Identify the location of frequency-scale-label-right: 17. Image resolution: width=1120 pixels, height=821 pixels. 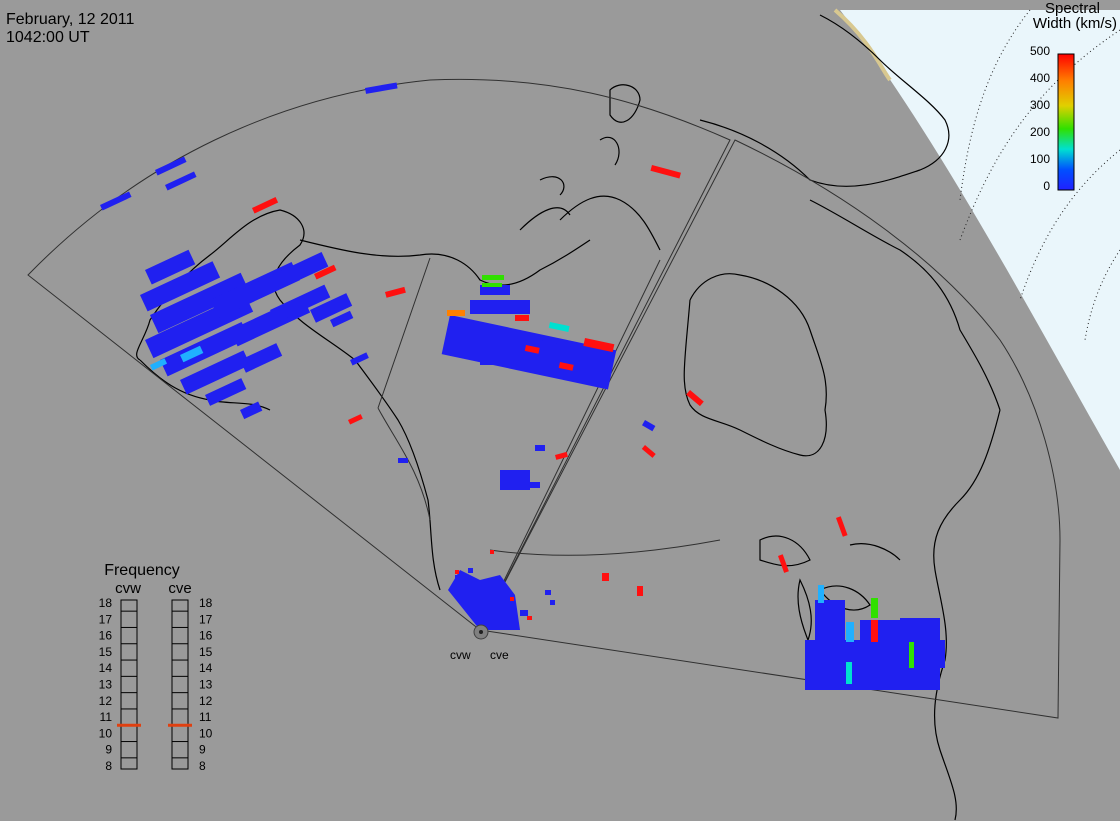
(206, 619).